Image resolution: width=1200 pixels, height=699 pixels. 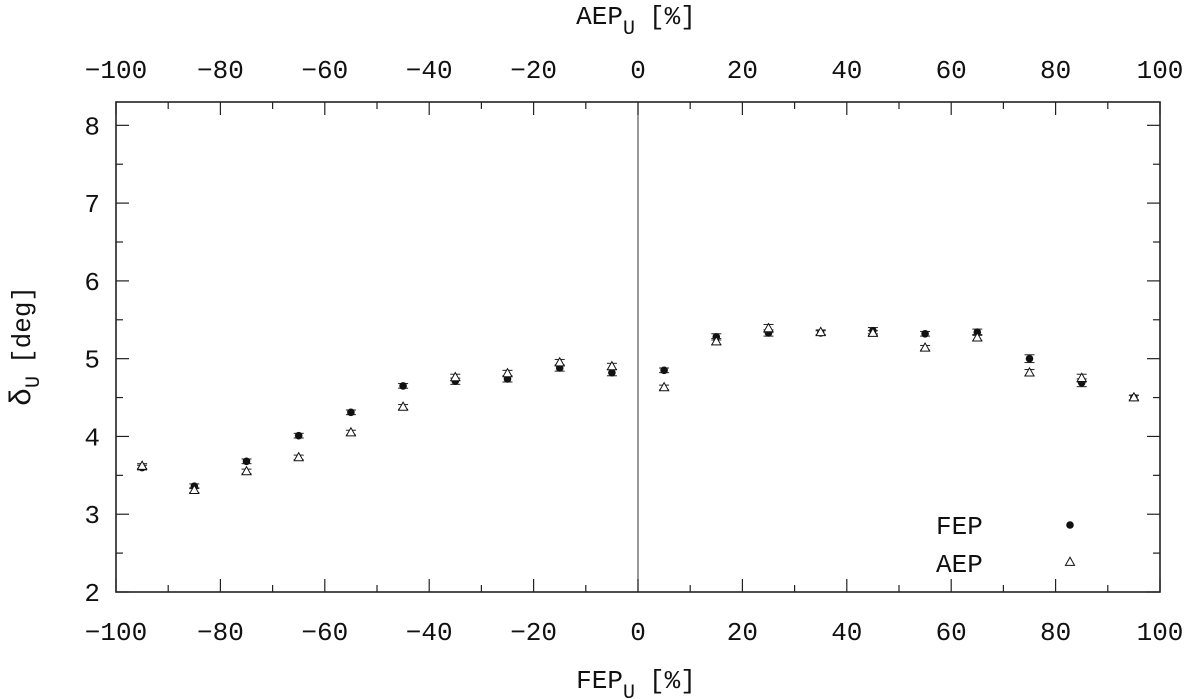 I want to click on legend: FEP AEP, so click(x=1006, y=546).